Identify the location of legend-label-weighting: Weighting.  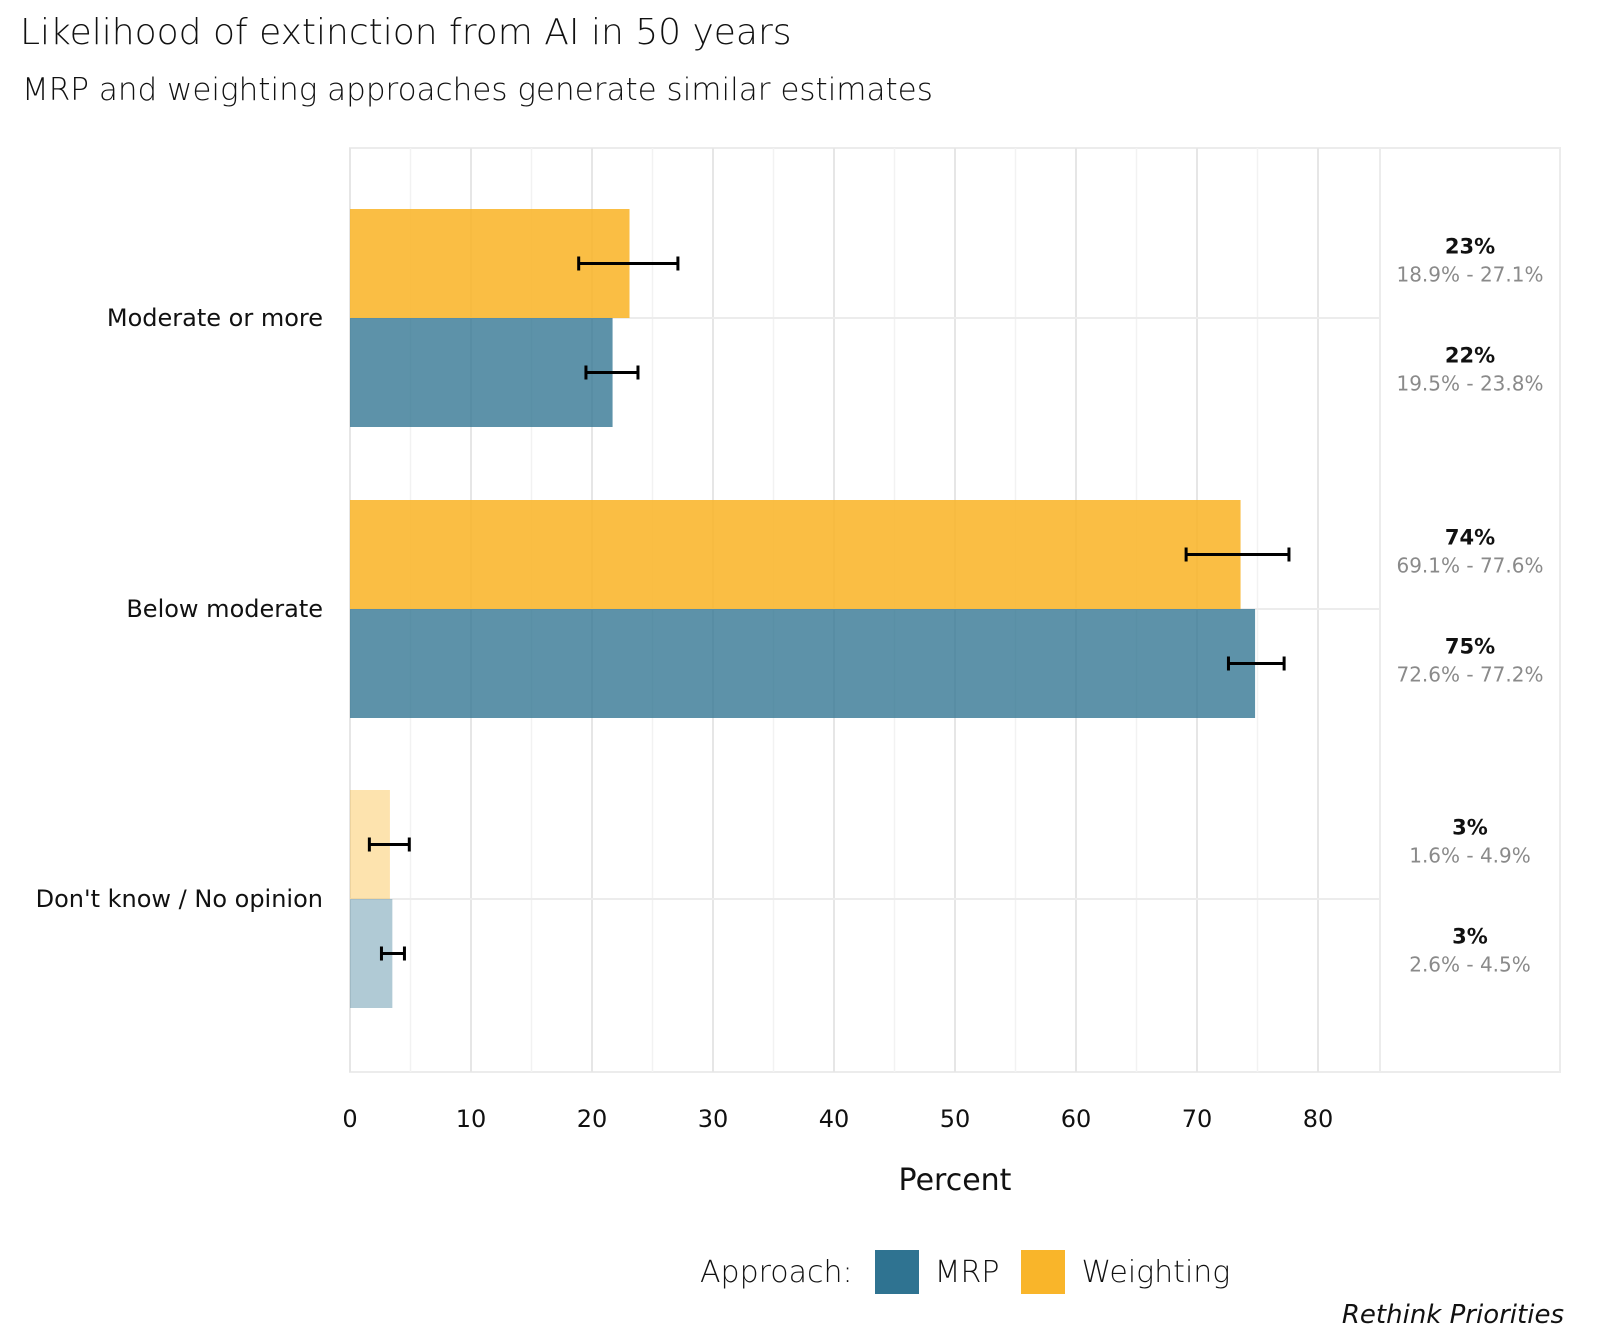
(1156, 1272).